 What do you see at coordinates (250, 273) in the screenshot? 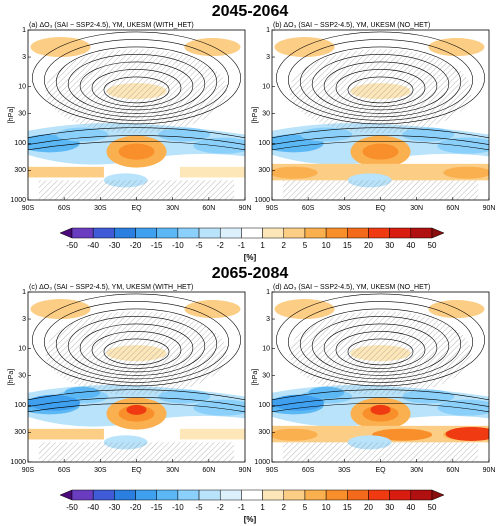
I see `section-title: 2065-2084` at bounding box center [250, 273].